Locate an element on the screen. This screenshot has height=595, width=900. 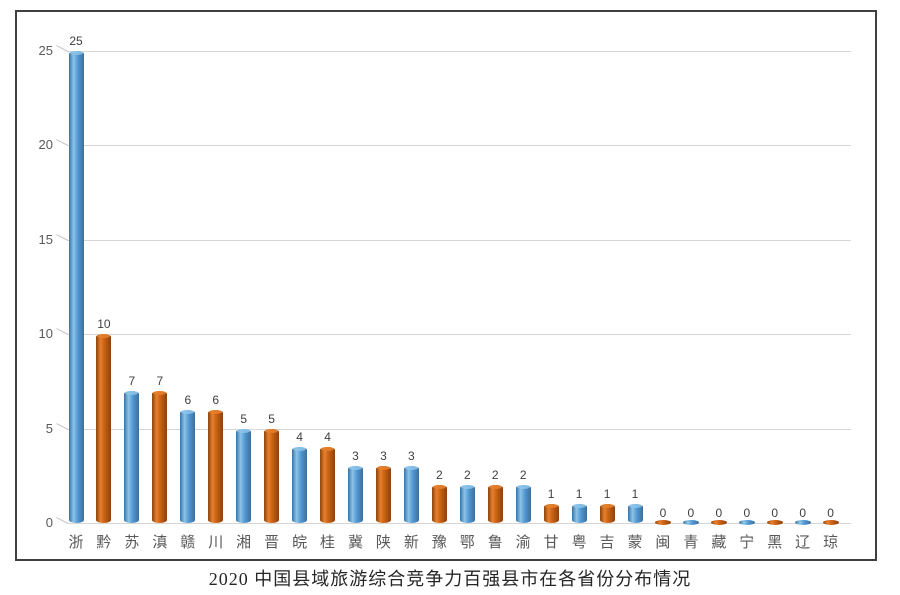
x-axis-label: 湘 is located at coordinates (244, 542).